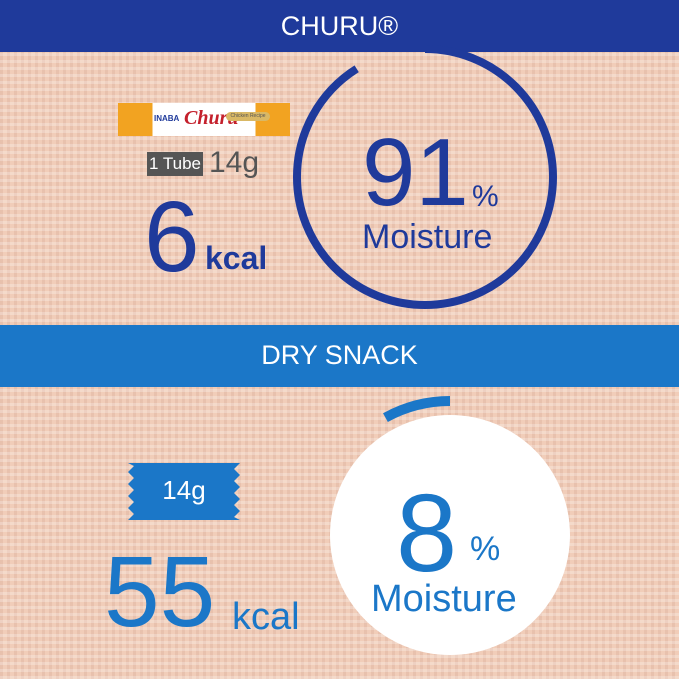 The height and width of the screenshot is (679, 679). I want to click on churu-moisture-value: 91, so click(415, 172).